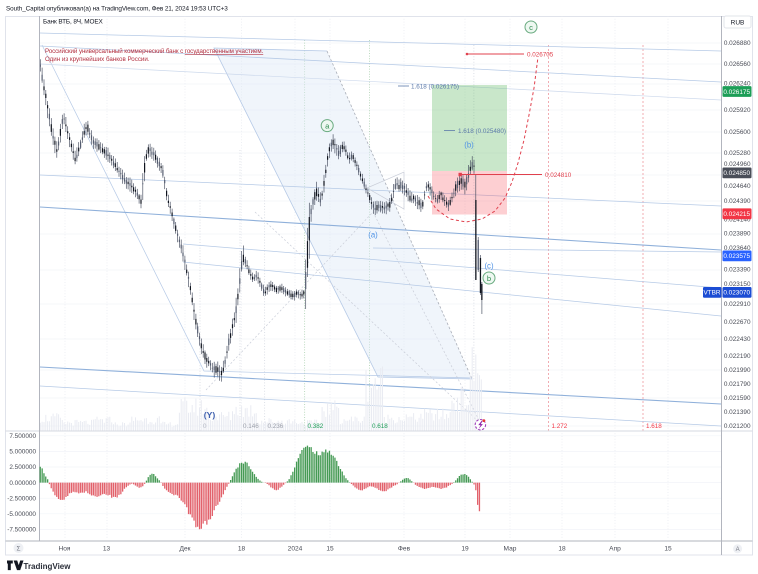 This screenshot has height=574, width=758. What do you see at coordinates (510, 549) in the screenshot?
I see `svg-text: Мар` at bounding box center [510, 549].